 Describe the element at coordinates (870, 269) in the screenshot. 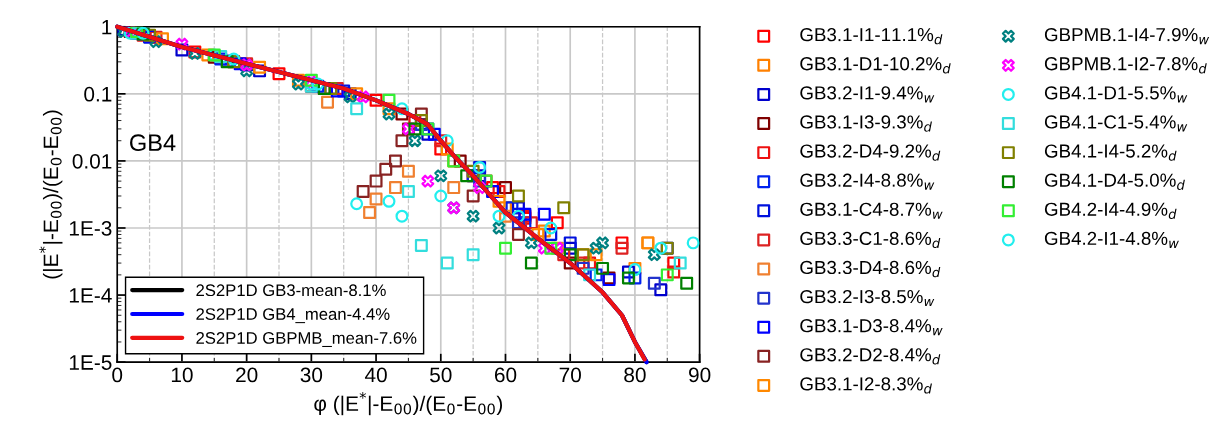

I see `legend-label: GB3.3-D4-8.6%$_{d}$` at that location.